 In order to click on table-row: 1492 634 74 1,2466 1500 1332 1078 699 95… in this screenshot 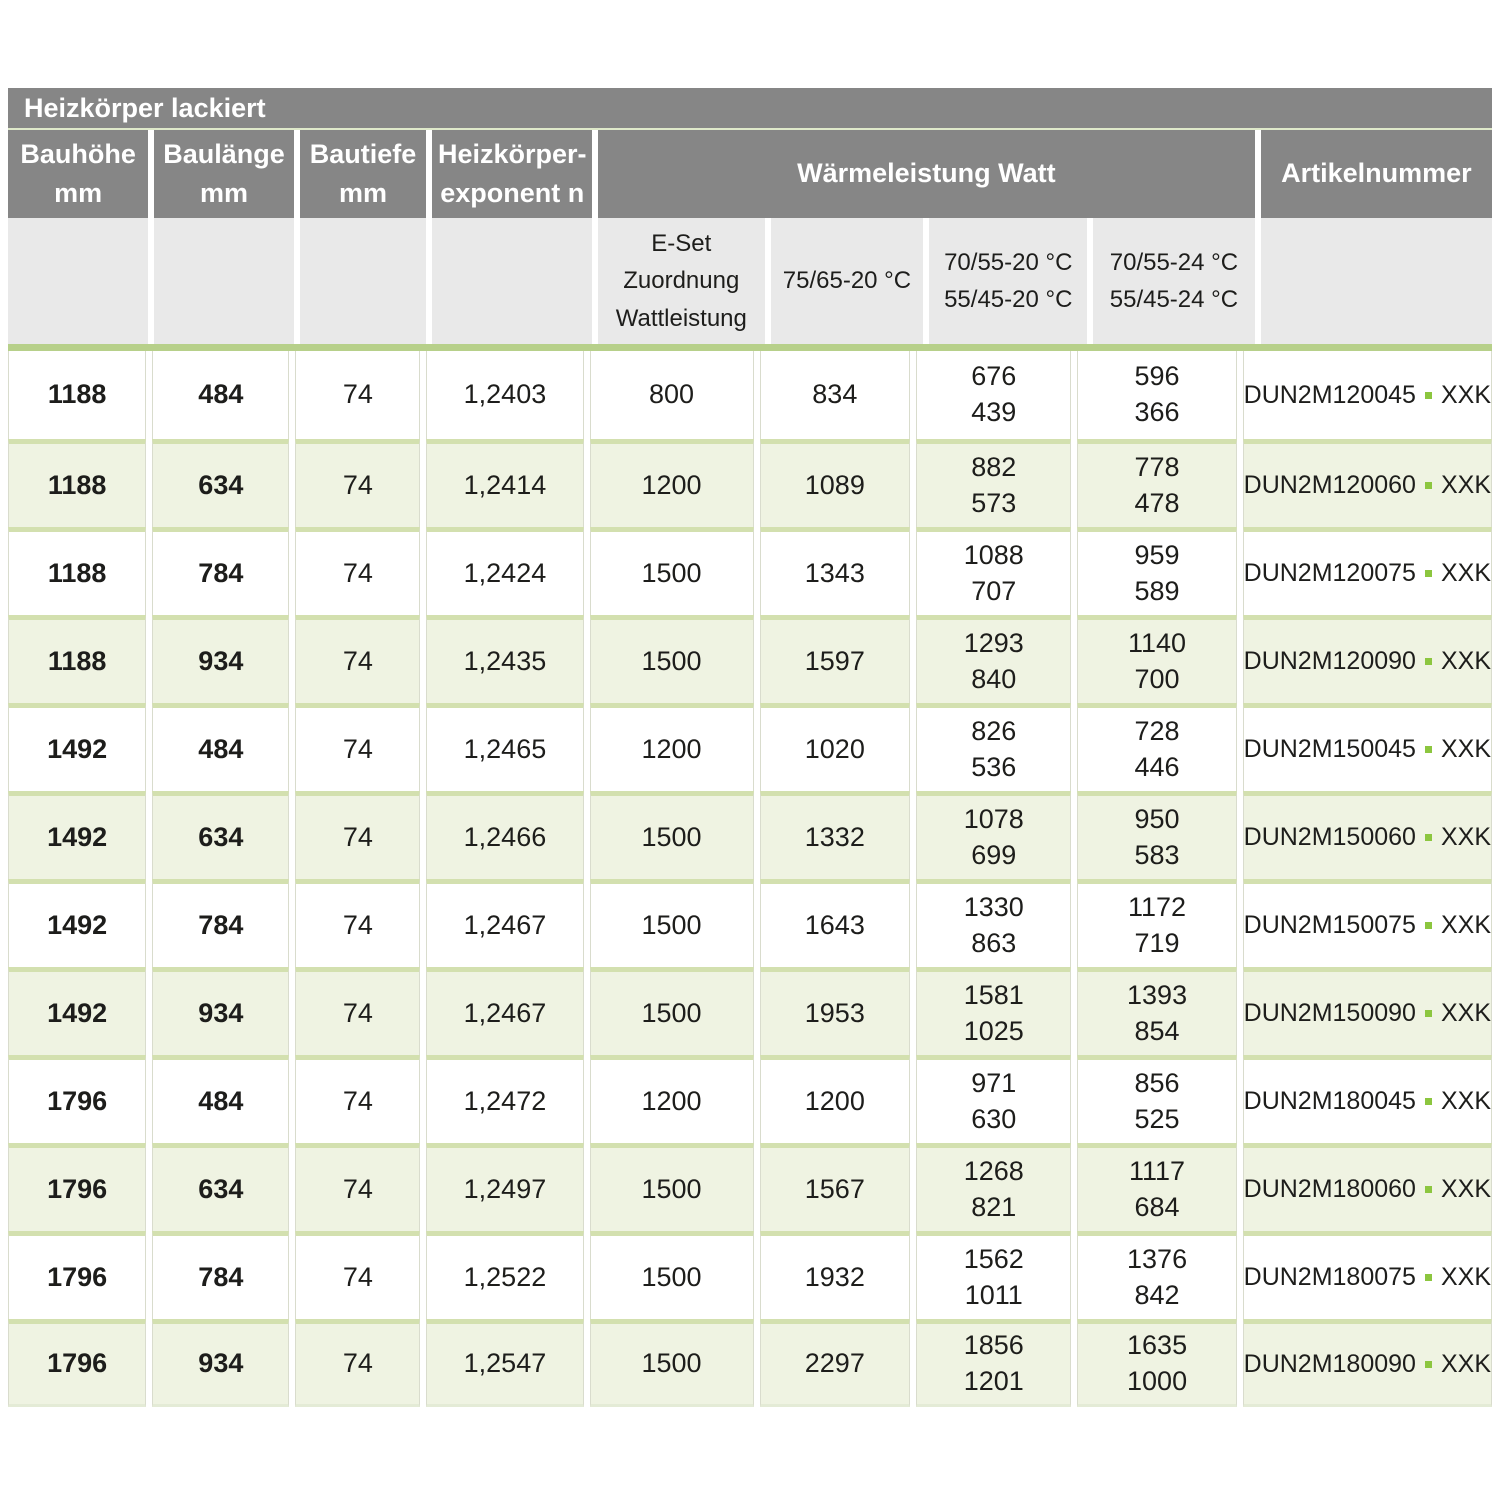, I will do `click(750, 835)`.